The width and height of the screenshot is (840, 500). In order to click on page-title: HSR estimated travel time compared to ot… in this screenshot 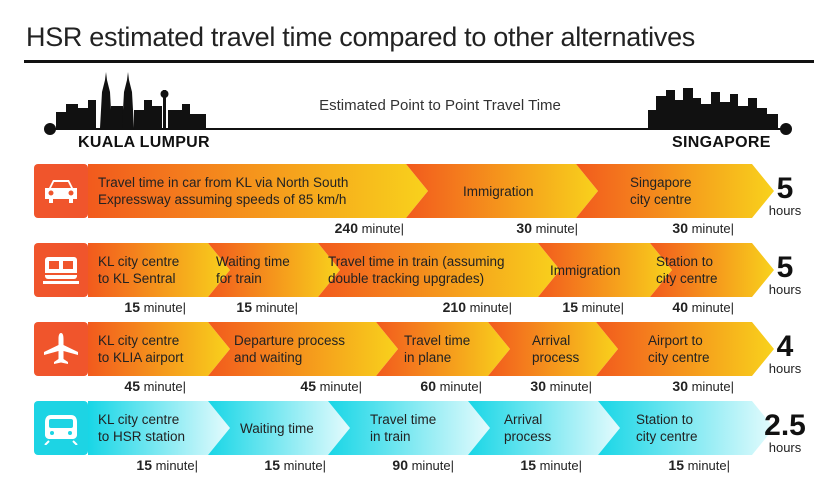, I will do `click(360, 37)`.